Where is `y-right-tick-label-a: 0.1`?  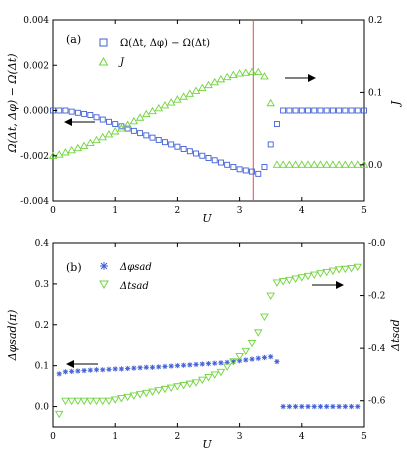
y-right-tick-label-a: 0.1 is located at coordinates (375, 93).